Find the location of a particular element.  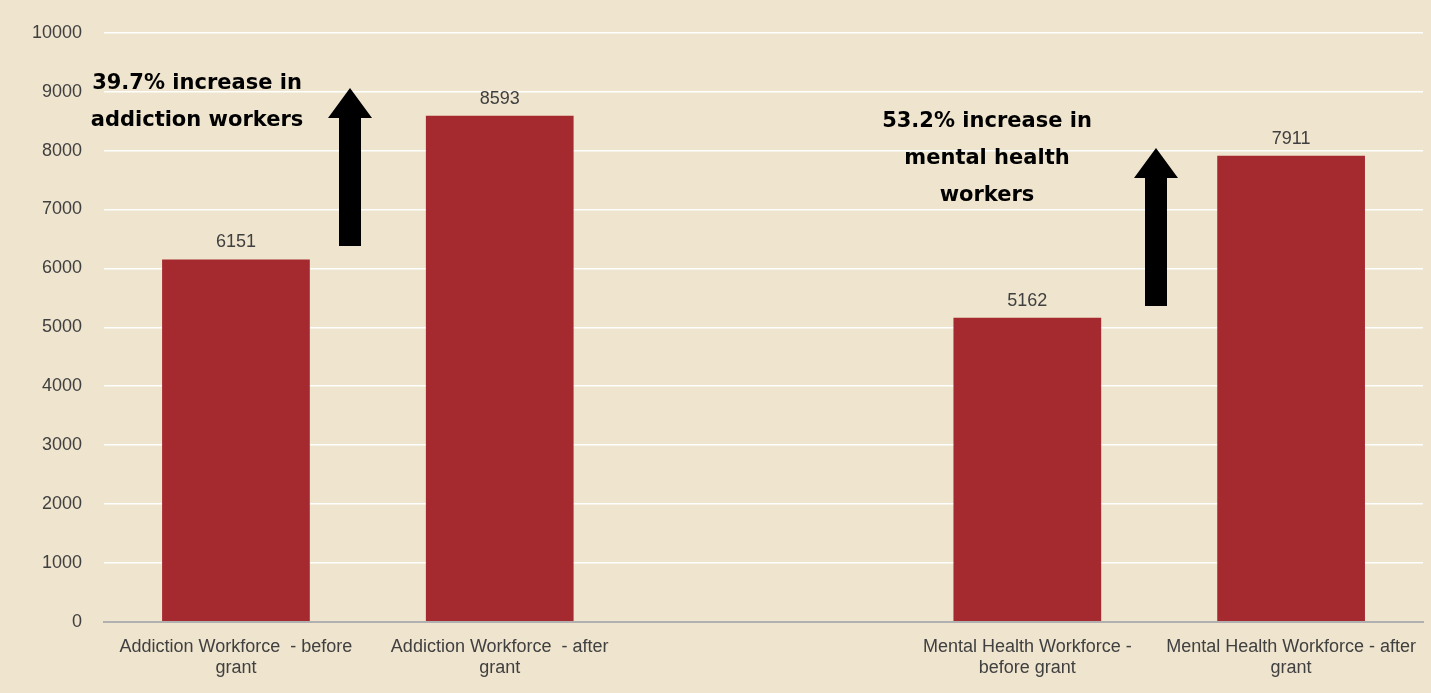

y-tick-label: 8000 is located at coordinates (62, 149).